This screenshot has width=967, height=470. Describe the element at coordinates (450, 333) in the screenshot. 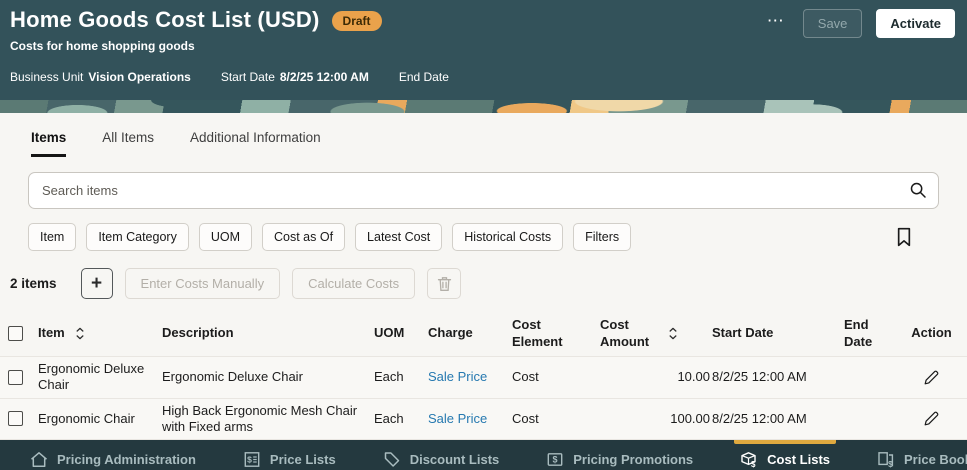

I see `column-header-charge: Charge` at that location.